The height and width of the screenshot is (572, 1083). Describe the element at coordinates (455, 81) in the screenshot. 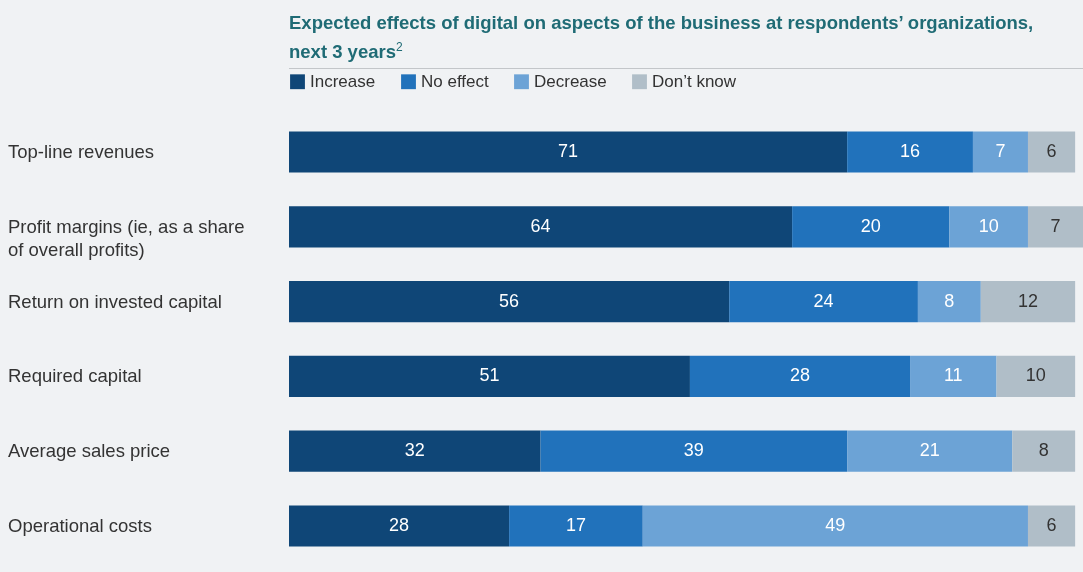

I see `legend-label: No effect` at that location.